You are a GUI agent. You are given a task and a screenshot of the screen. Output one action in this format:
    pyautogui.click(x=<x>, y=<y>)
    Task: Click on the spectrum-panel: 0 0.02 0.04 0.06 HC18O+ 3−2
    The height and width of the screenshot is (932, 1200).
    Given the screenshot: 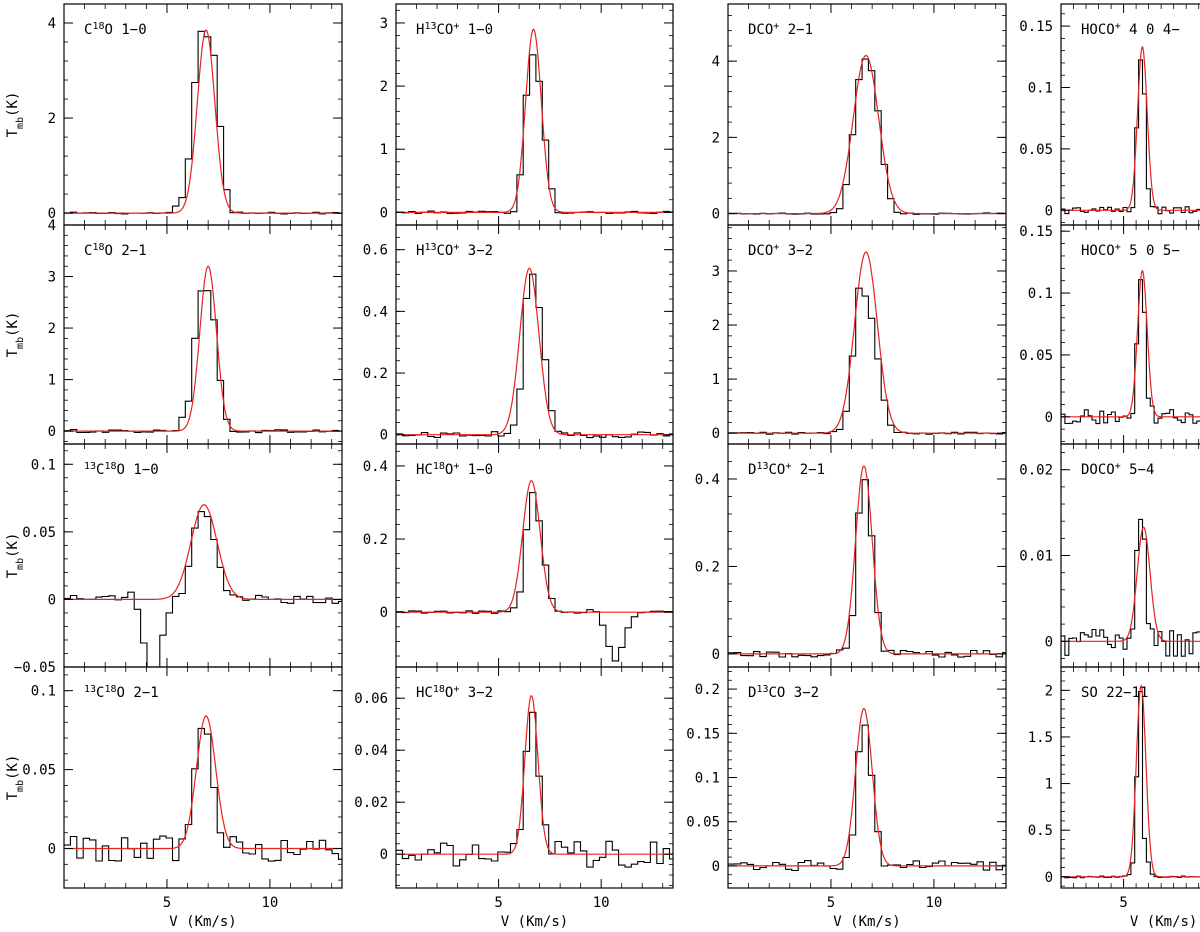 What is the action you would take?
    pyautogui.click(x=514, y=777)
    